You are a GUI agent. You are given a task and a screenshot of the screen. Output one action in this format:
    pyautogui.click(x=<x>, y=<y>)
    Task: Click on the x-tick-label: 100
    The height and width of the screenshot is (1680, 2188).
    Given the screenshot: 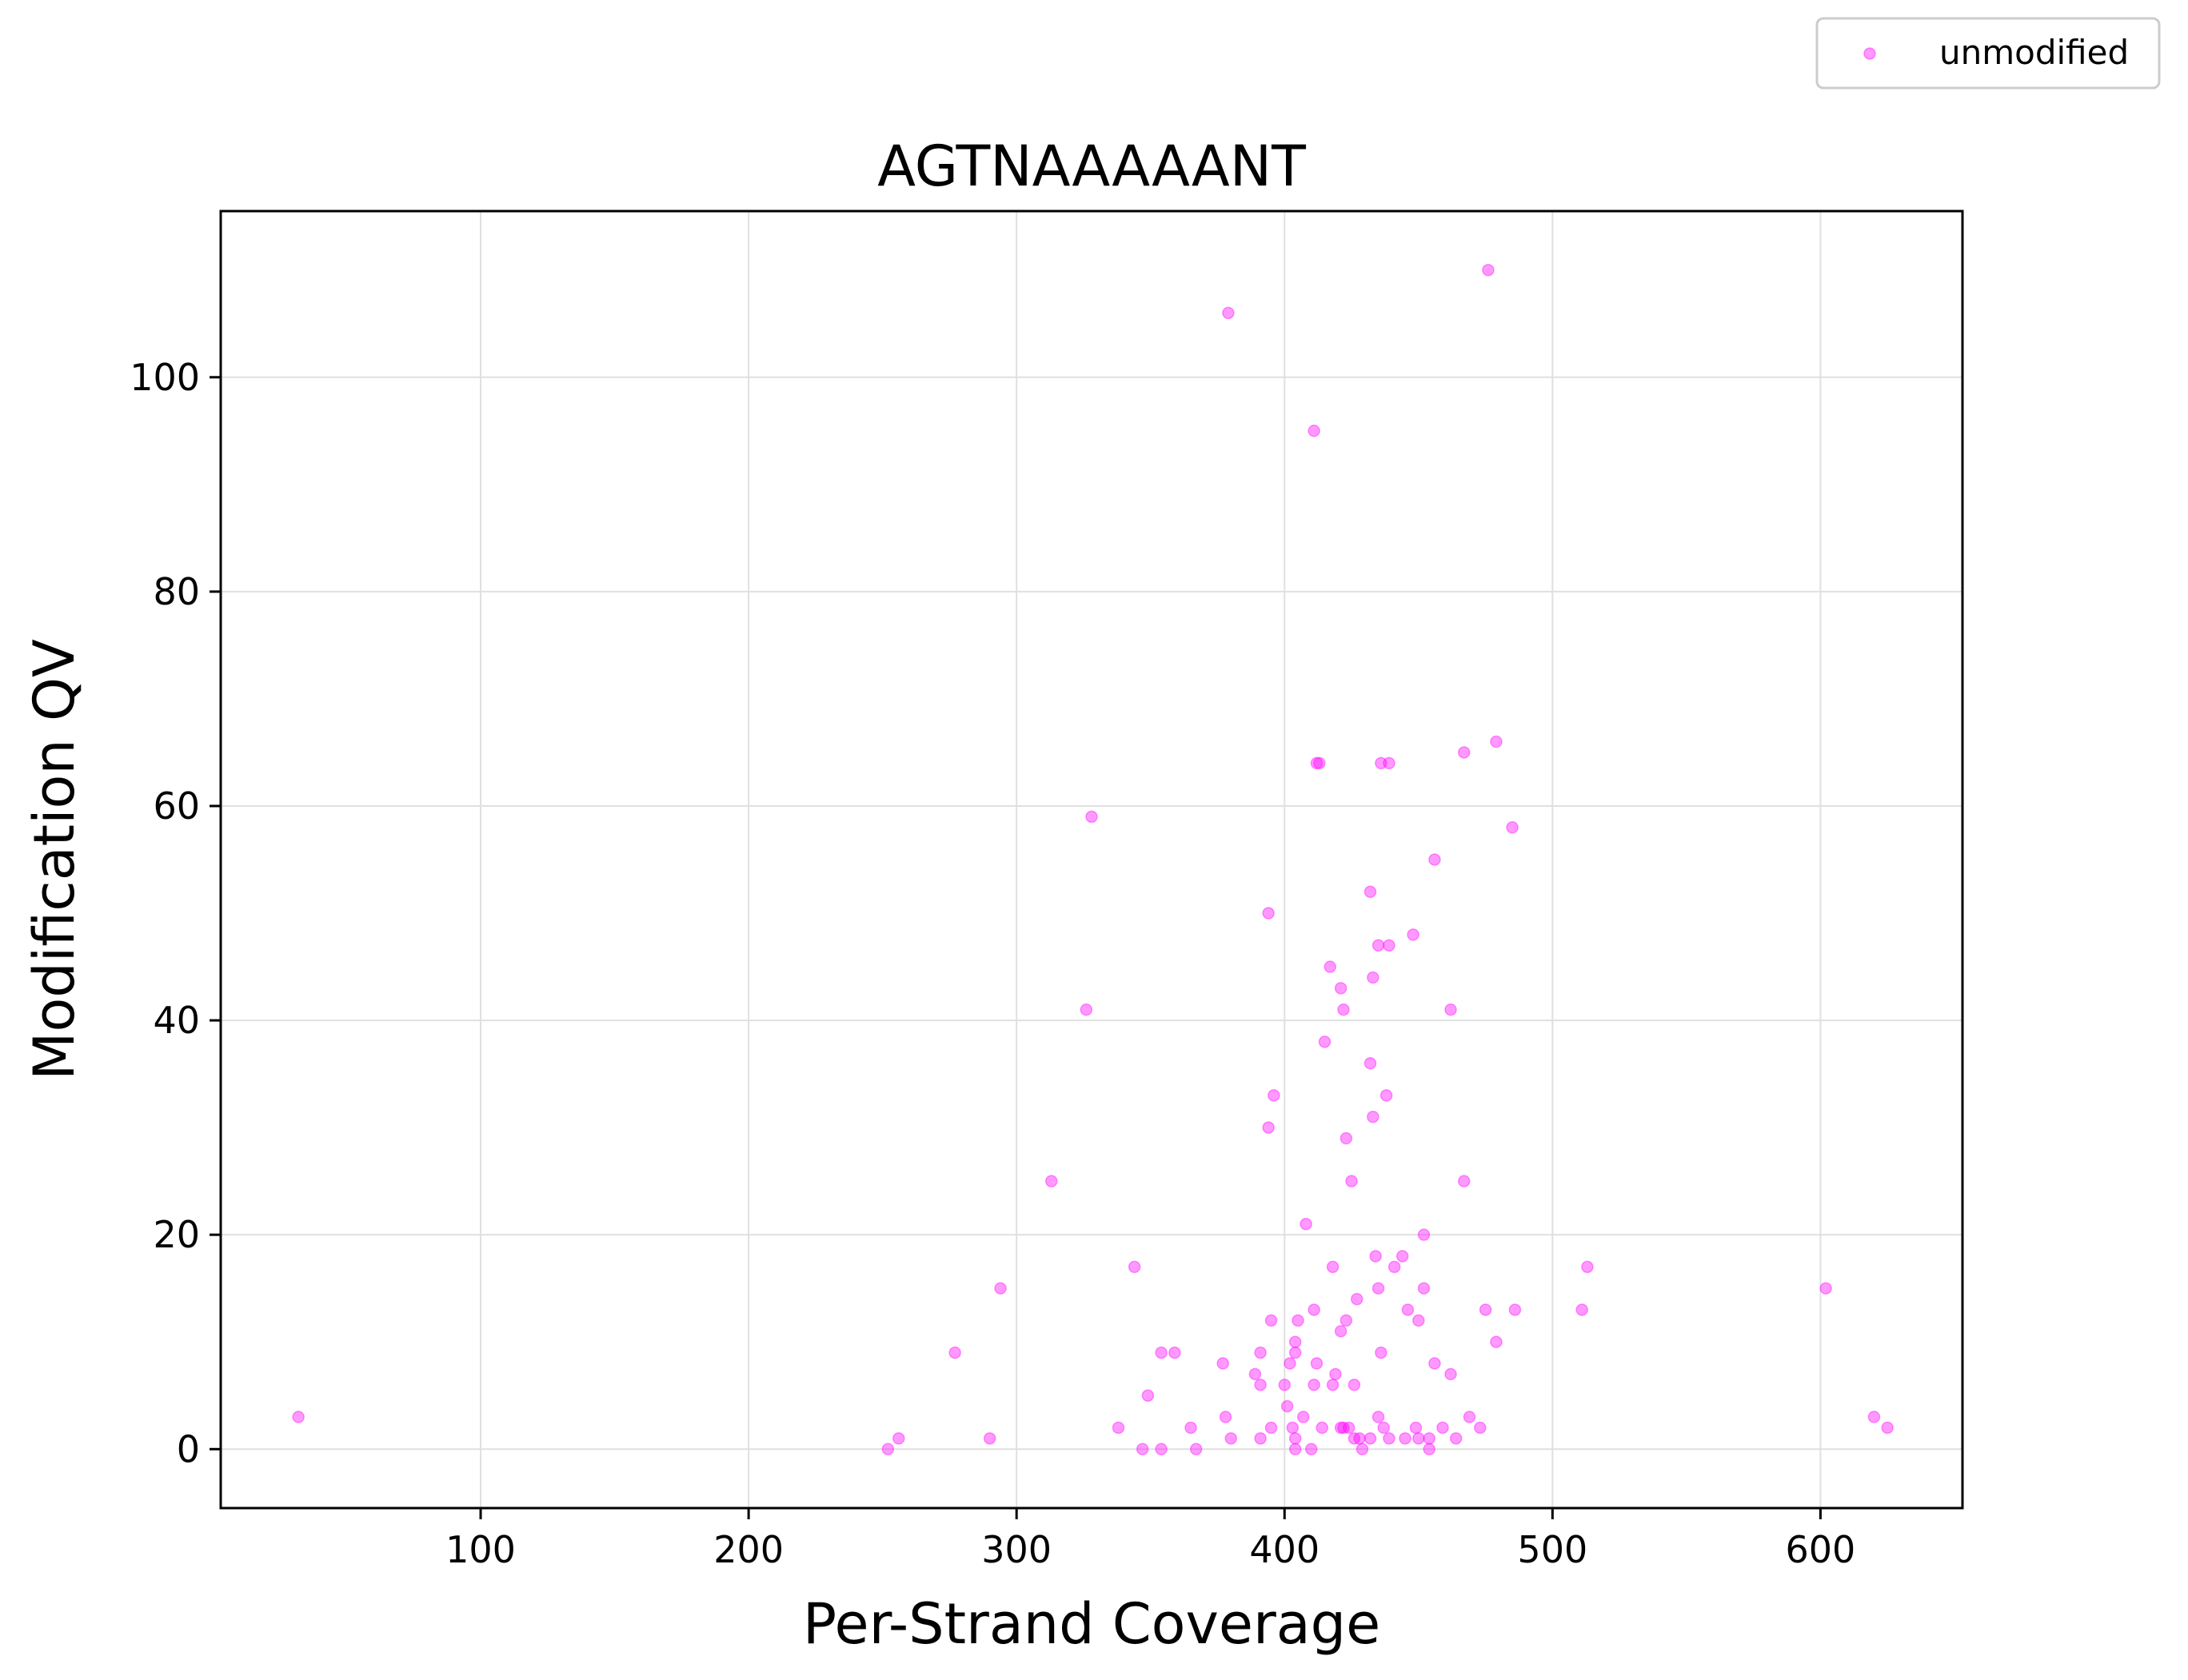 What is the action you would take?
    pyautogui.click(x=480, y=1549)
    